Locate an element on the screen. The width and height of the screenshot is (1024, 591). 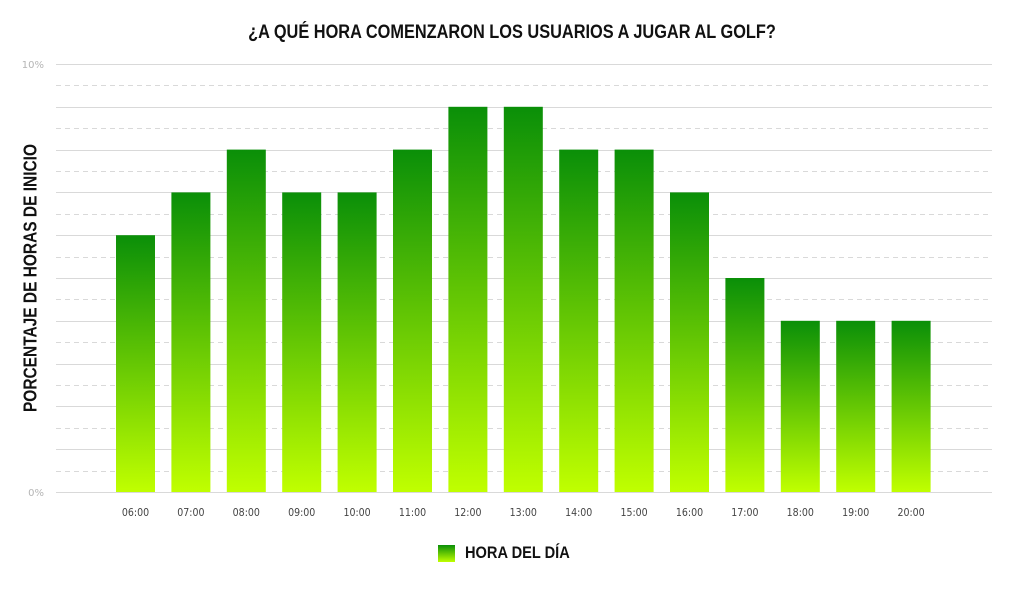
x-tick-label: 11:00 is located at coordinates (412, 513).